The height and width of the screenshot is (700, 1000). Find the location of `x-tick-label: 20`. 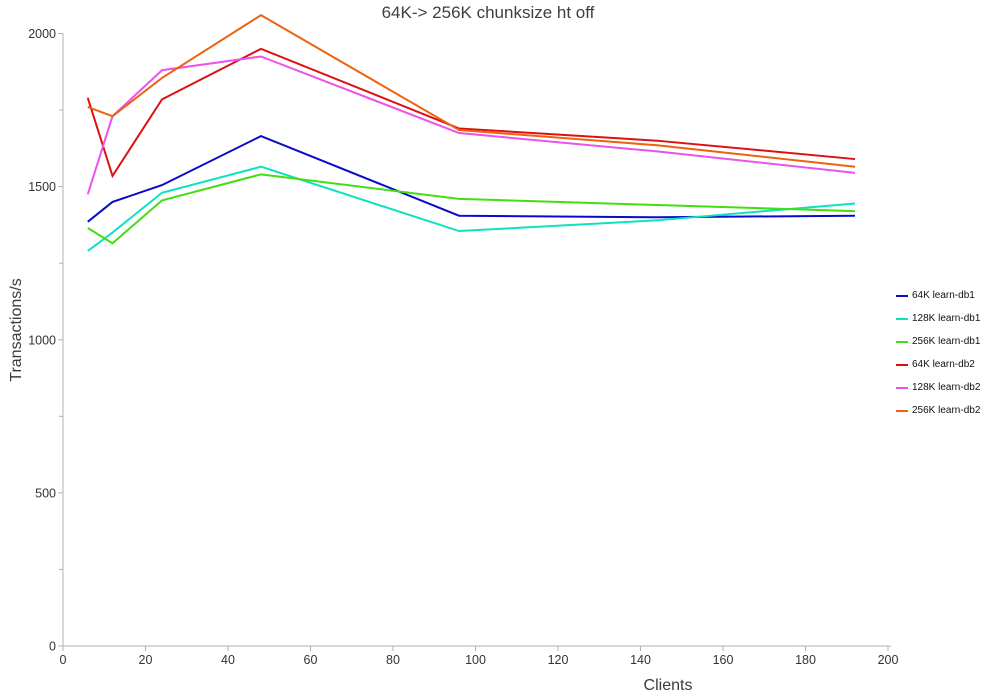

x-tick-label: 20 is located at coordinates (146, 660).